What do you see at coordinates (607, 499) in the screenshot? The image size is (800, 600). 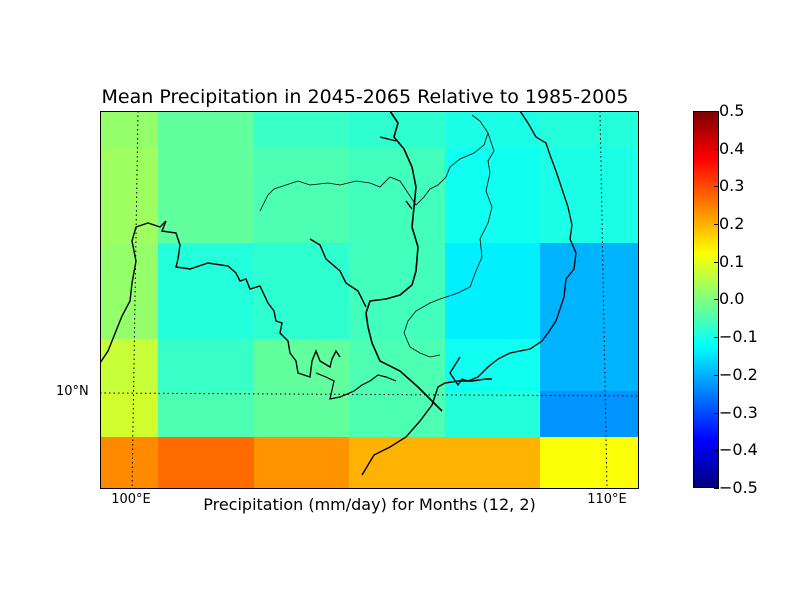 I see `lon-label-110E: 110°E` at bounding box center [607, 499].